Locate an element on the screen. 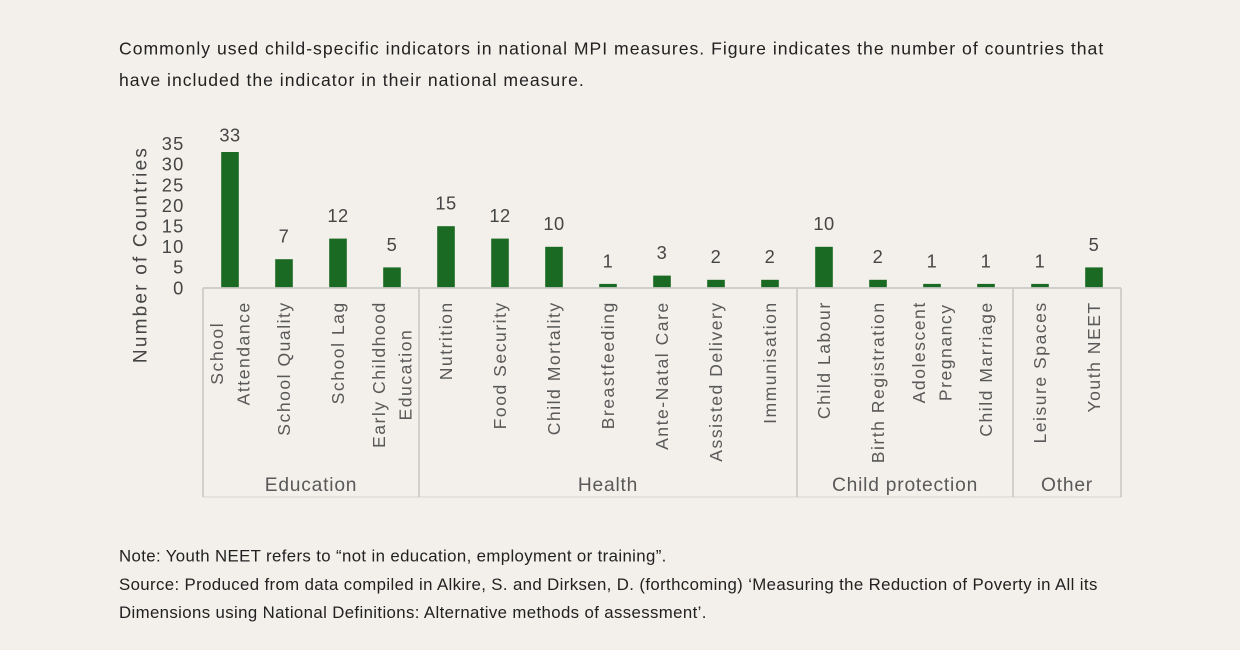 This screenshot has height=650, width=1240. svg-text: Child Mortality is located at coordinates (554, 368).